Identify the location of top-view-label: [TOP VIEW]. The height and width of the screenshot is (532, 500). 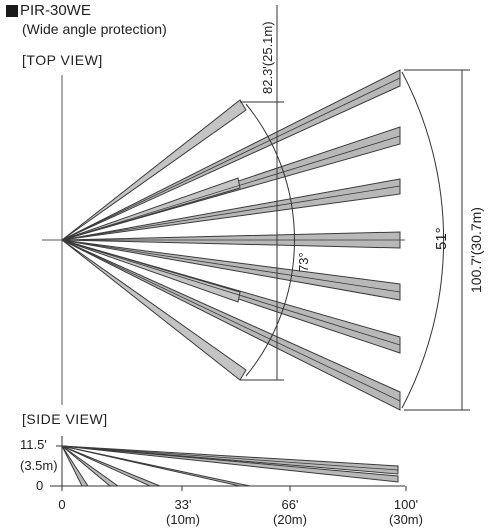
(62, 60).